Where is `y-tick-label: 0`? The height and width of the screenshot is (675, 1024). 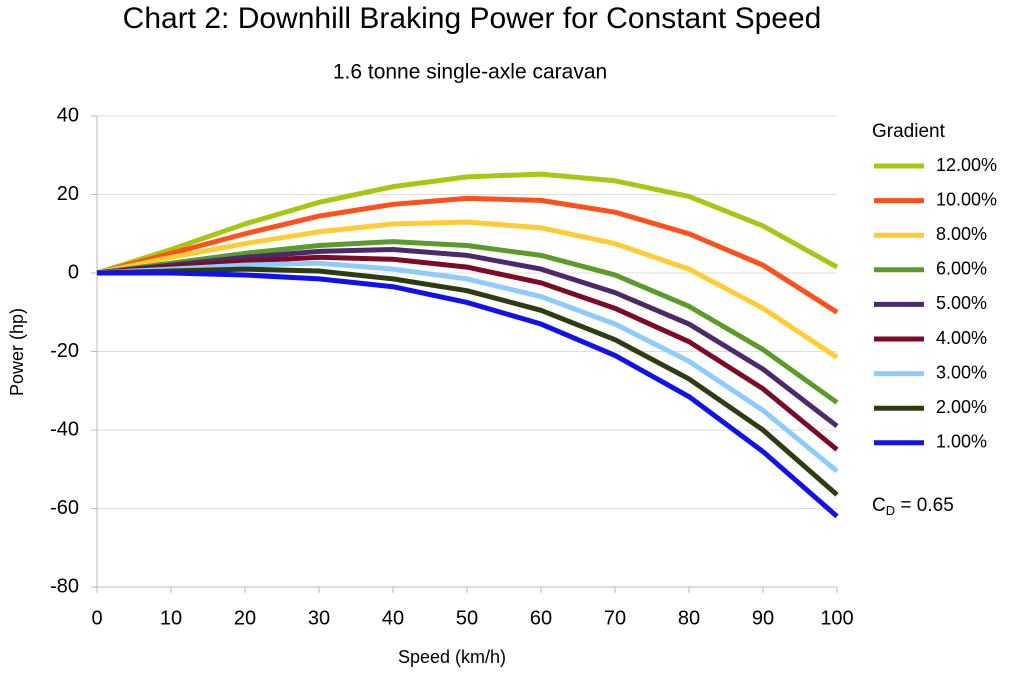 y-tick-label: 0 is located at coordinates (73, 272).